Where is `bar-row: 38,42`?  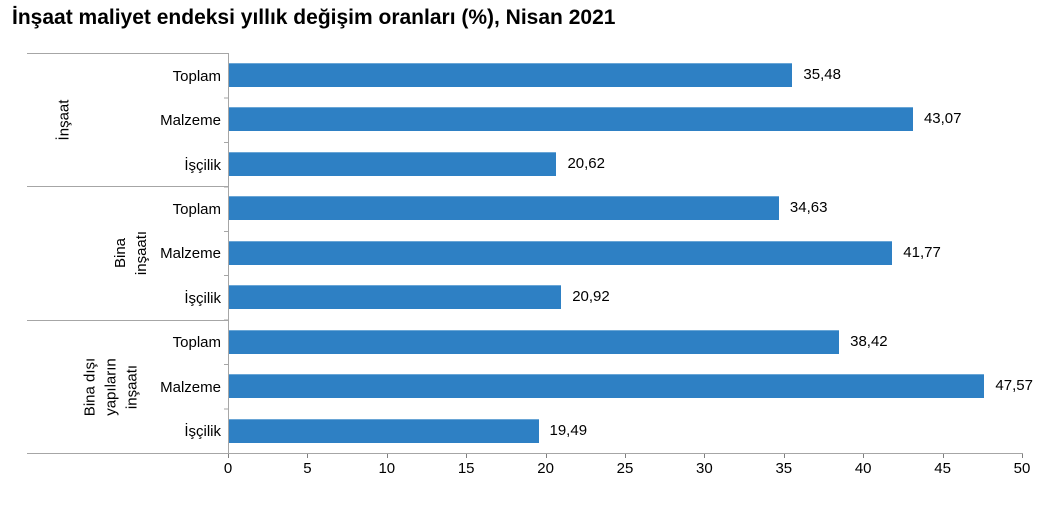 bar-row: 38,42 is located at coordinates (625, 342).